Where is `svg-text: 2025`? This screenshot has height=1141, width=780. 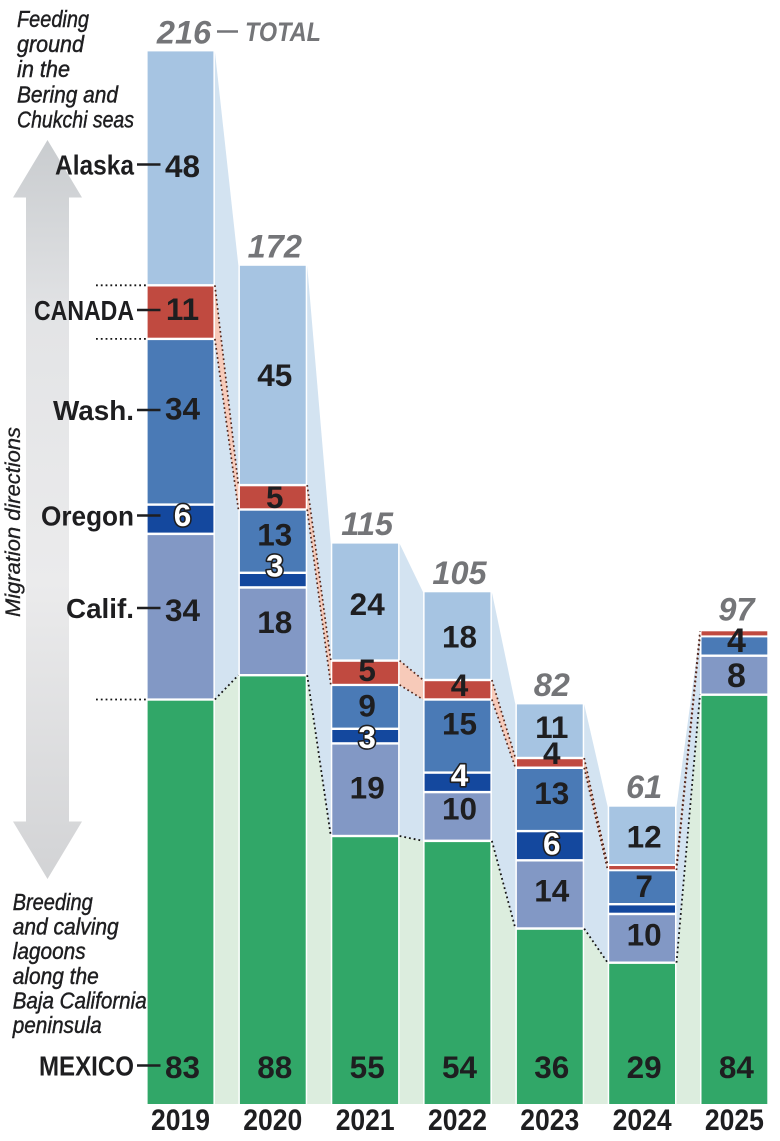 svg-text: 2025 is located at coordinates (734, 1120).